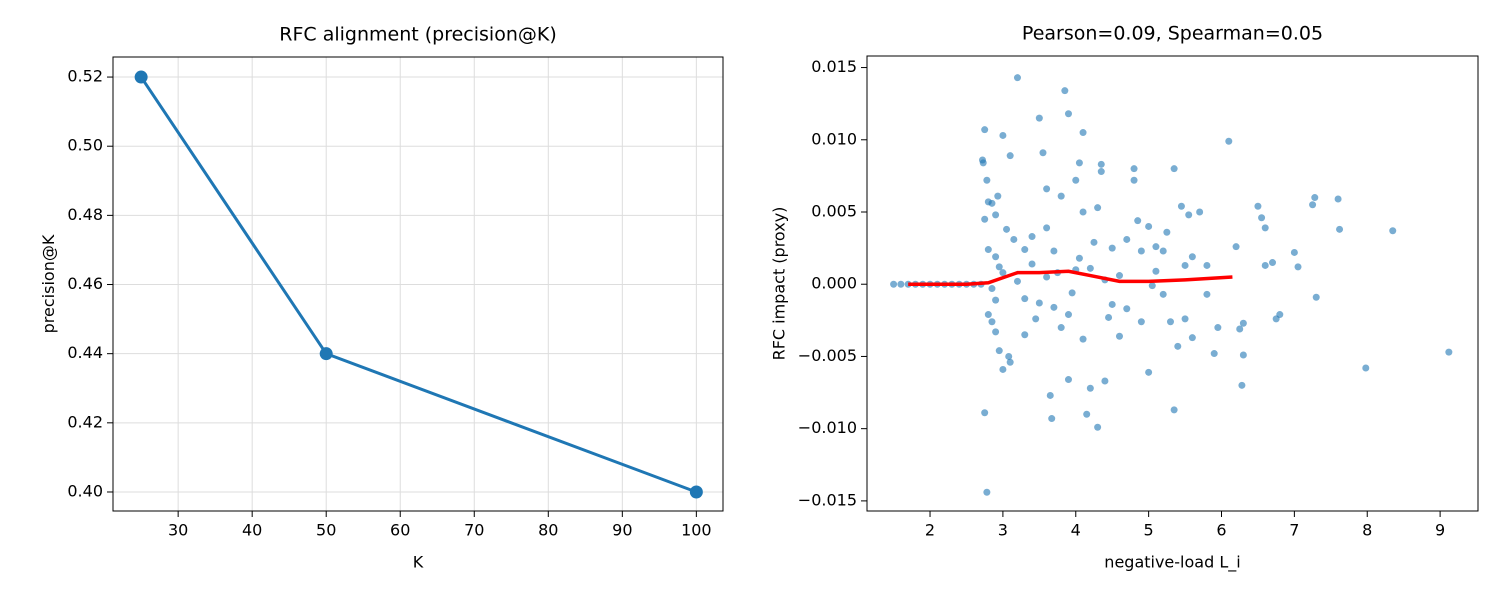 The image size is (1500, 600). I want to click on y-tick-label: 0.42, so click(85, 421).